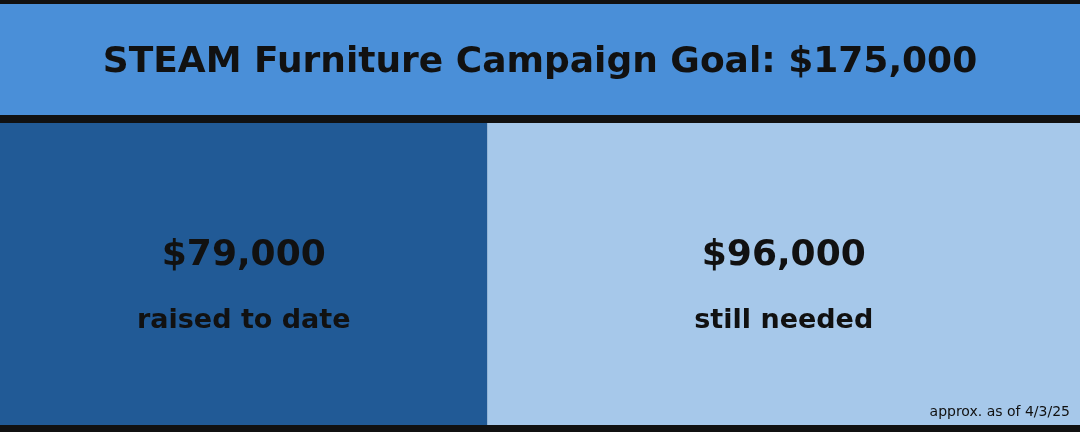 The height and width of the screenshot is (432, 1080). What do you see at coordinates (243, 252) in the screenshot?
I see `data-label: $79,000` at bounding box center [243, 252].